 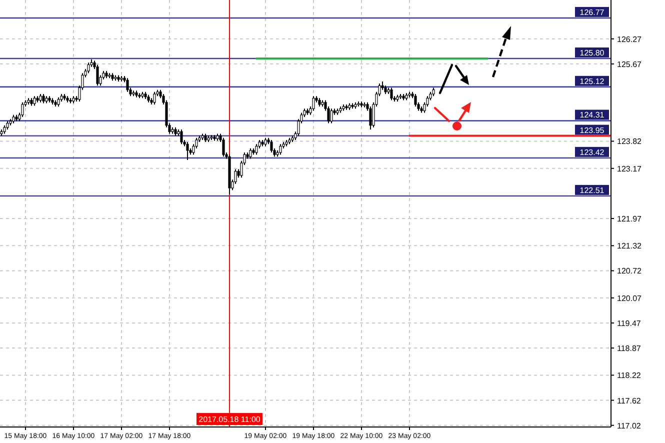 What do you see at coordinates (629, 349) in the screenshot?
I see `y-tick-label: 118.87` at bounding box center [629, 349].